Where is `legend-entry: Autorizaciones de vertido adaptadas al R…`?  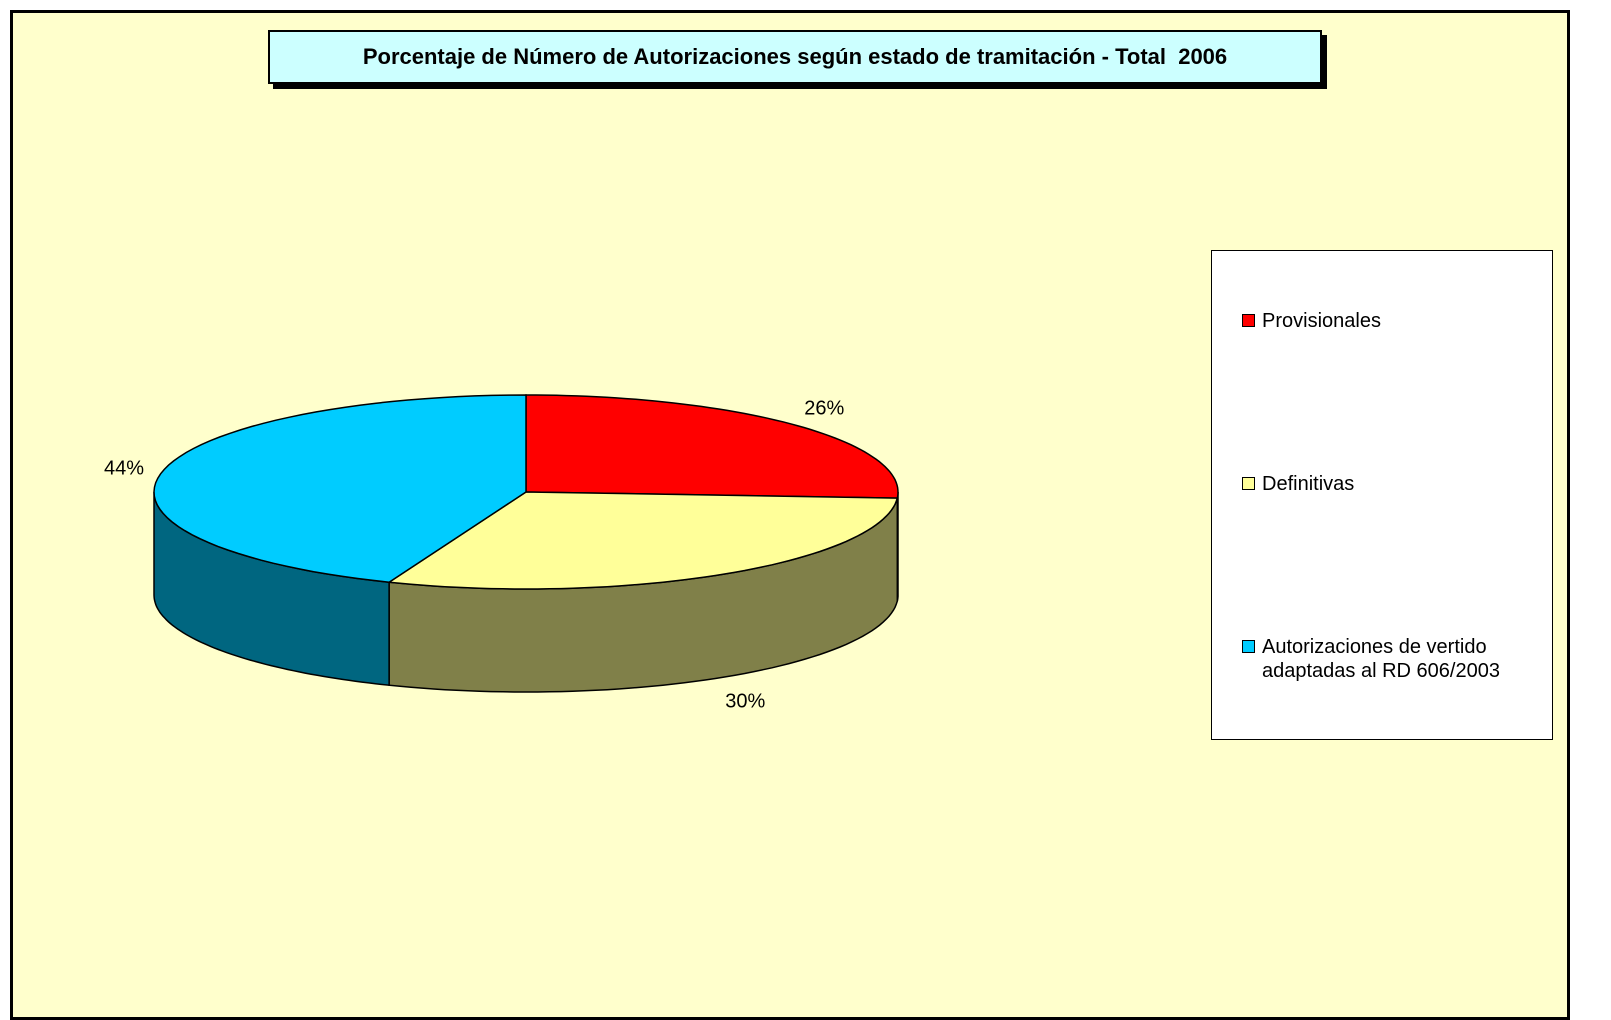 legend-entry: Autorizaciones de vertido adaptadas al R… is located at coordinates (1397, 659).